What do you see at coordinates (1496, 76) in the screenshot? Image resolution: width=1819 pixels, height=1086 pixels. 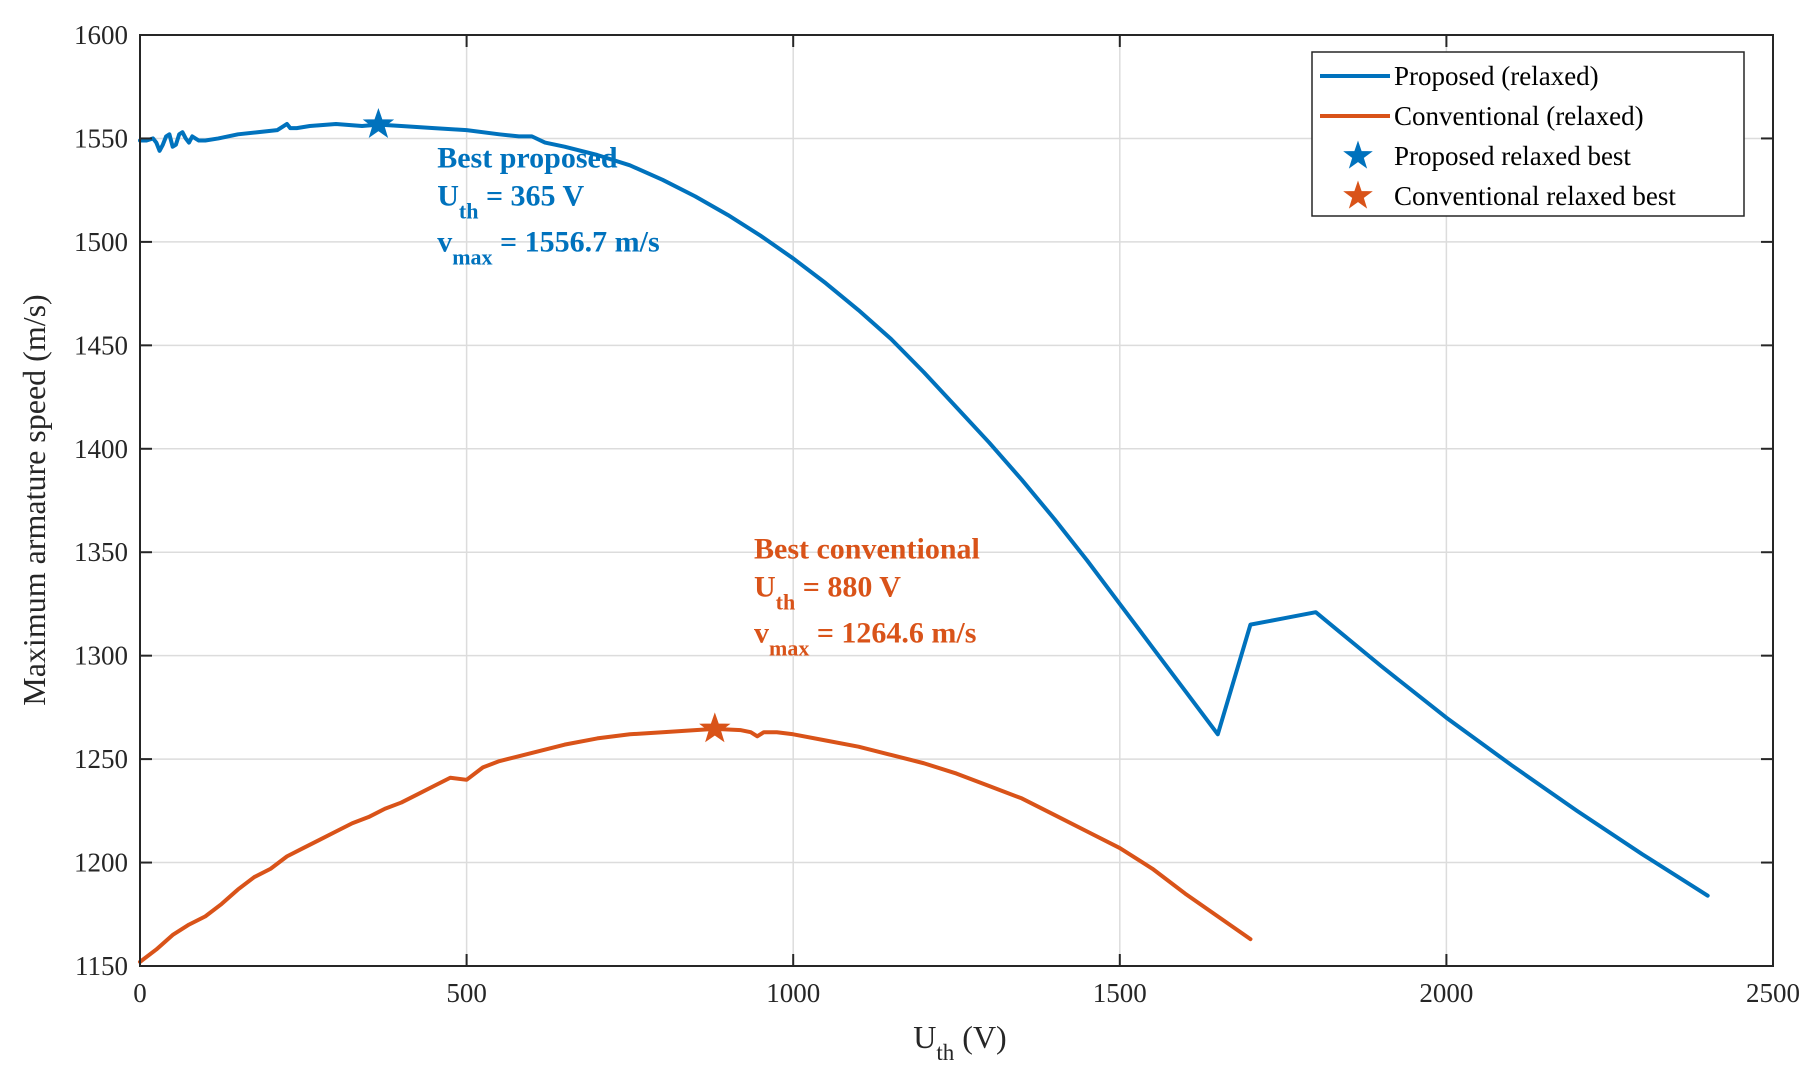 I see `legend-entry: Proposed (relaxed)` at bounding box center [1496, 76].